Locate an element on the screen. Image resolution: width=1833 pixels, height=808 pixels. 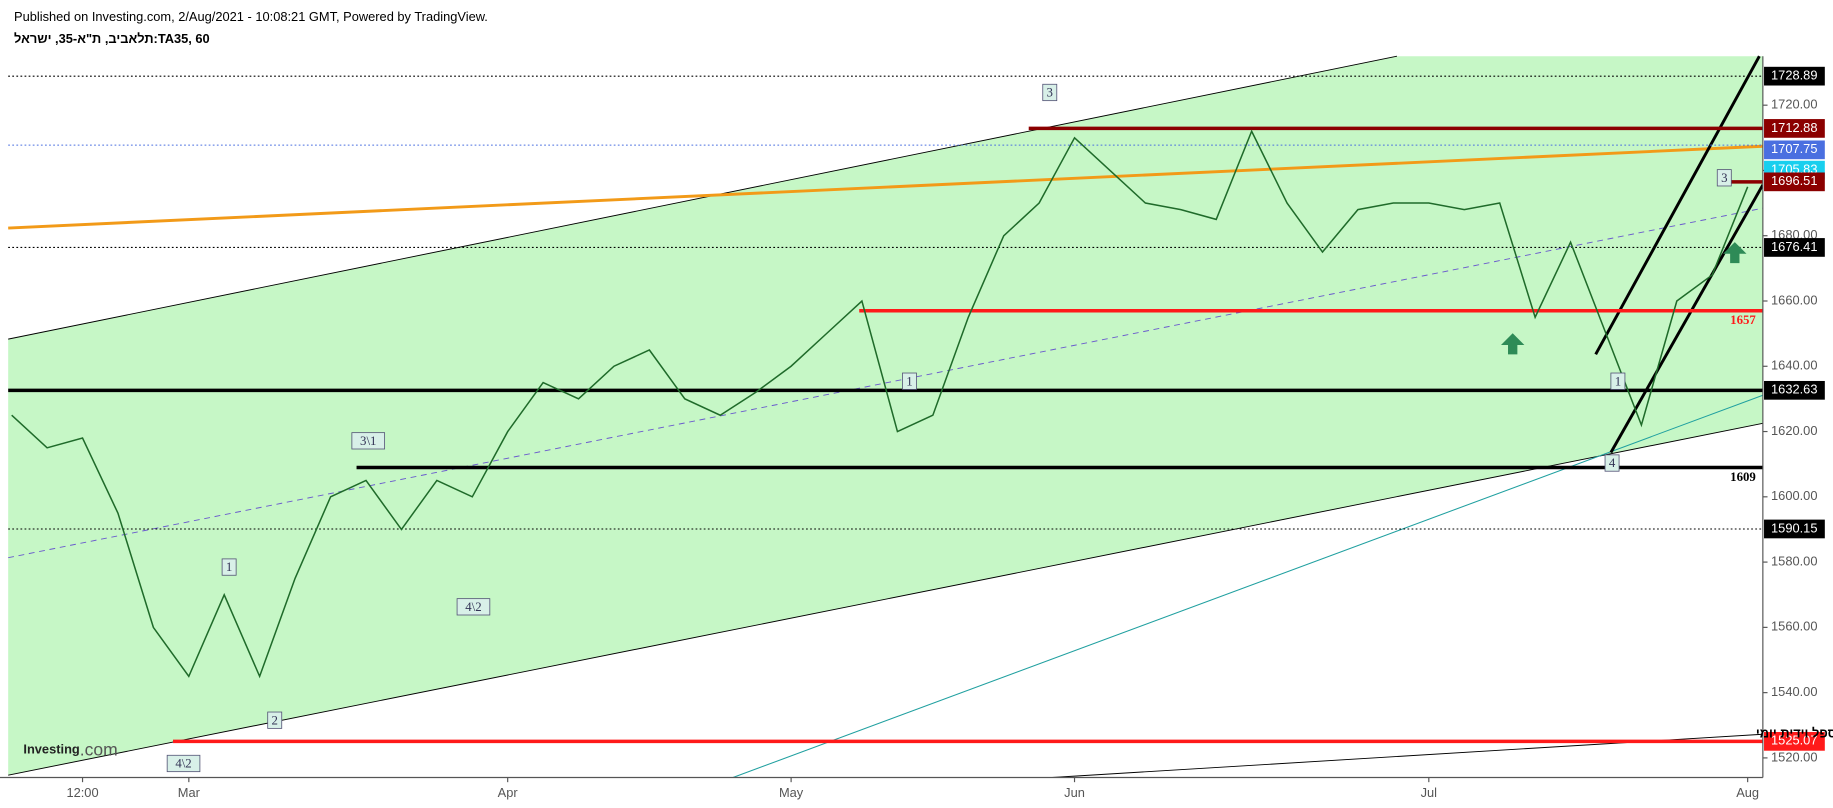
level-label: 1657 is located at coordinates (1743, 320).